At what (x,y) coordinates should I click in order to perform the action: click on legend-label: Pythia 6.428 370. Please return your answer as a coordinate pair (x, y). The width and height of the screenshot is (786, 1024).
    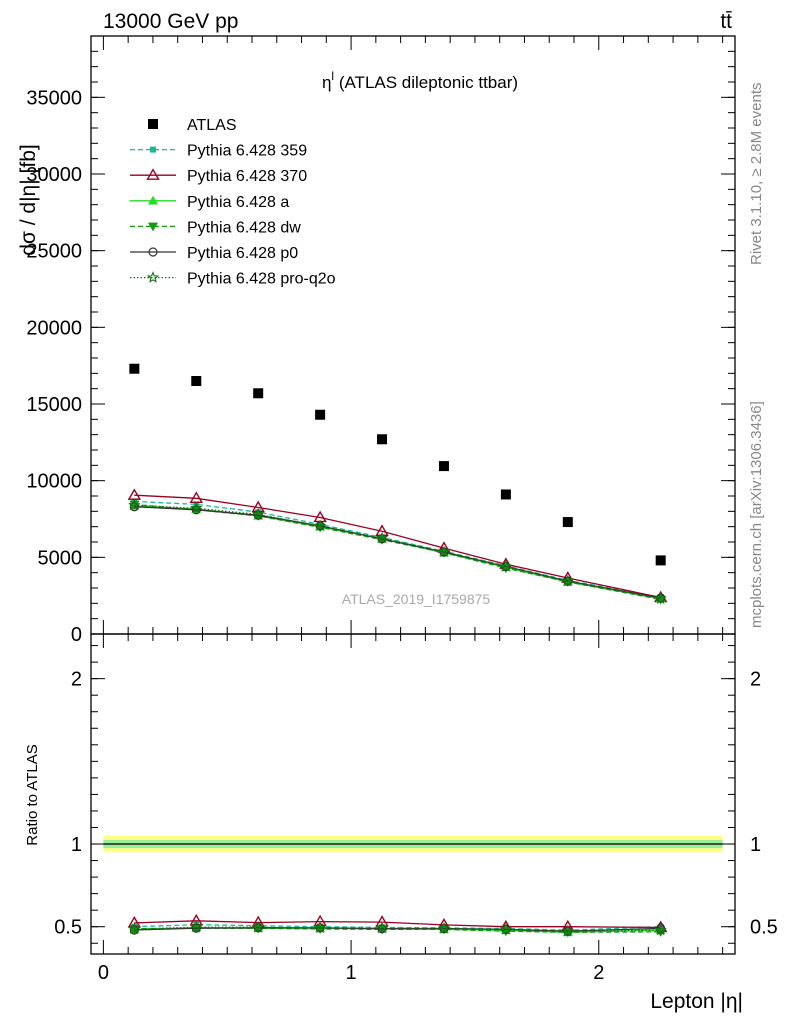
    Looking at the image, I should click on (247, 176).